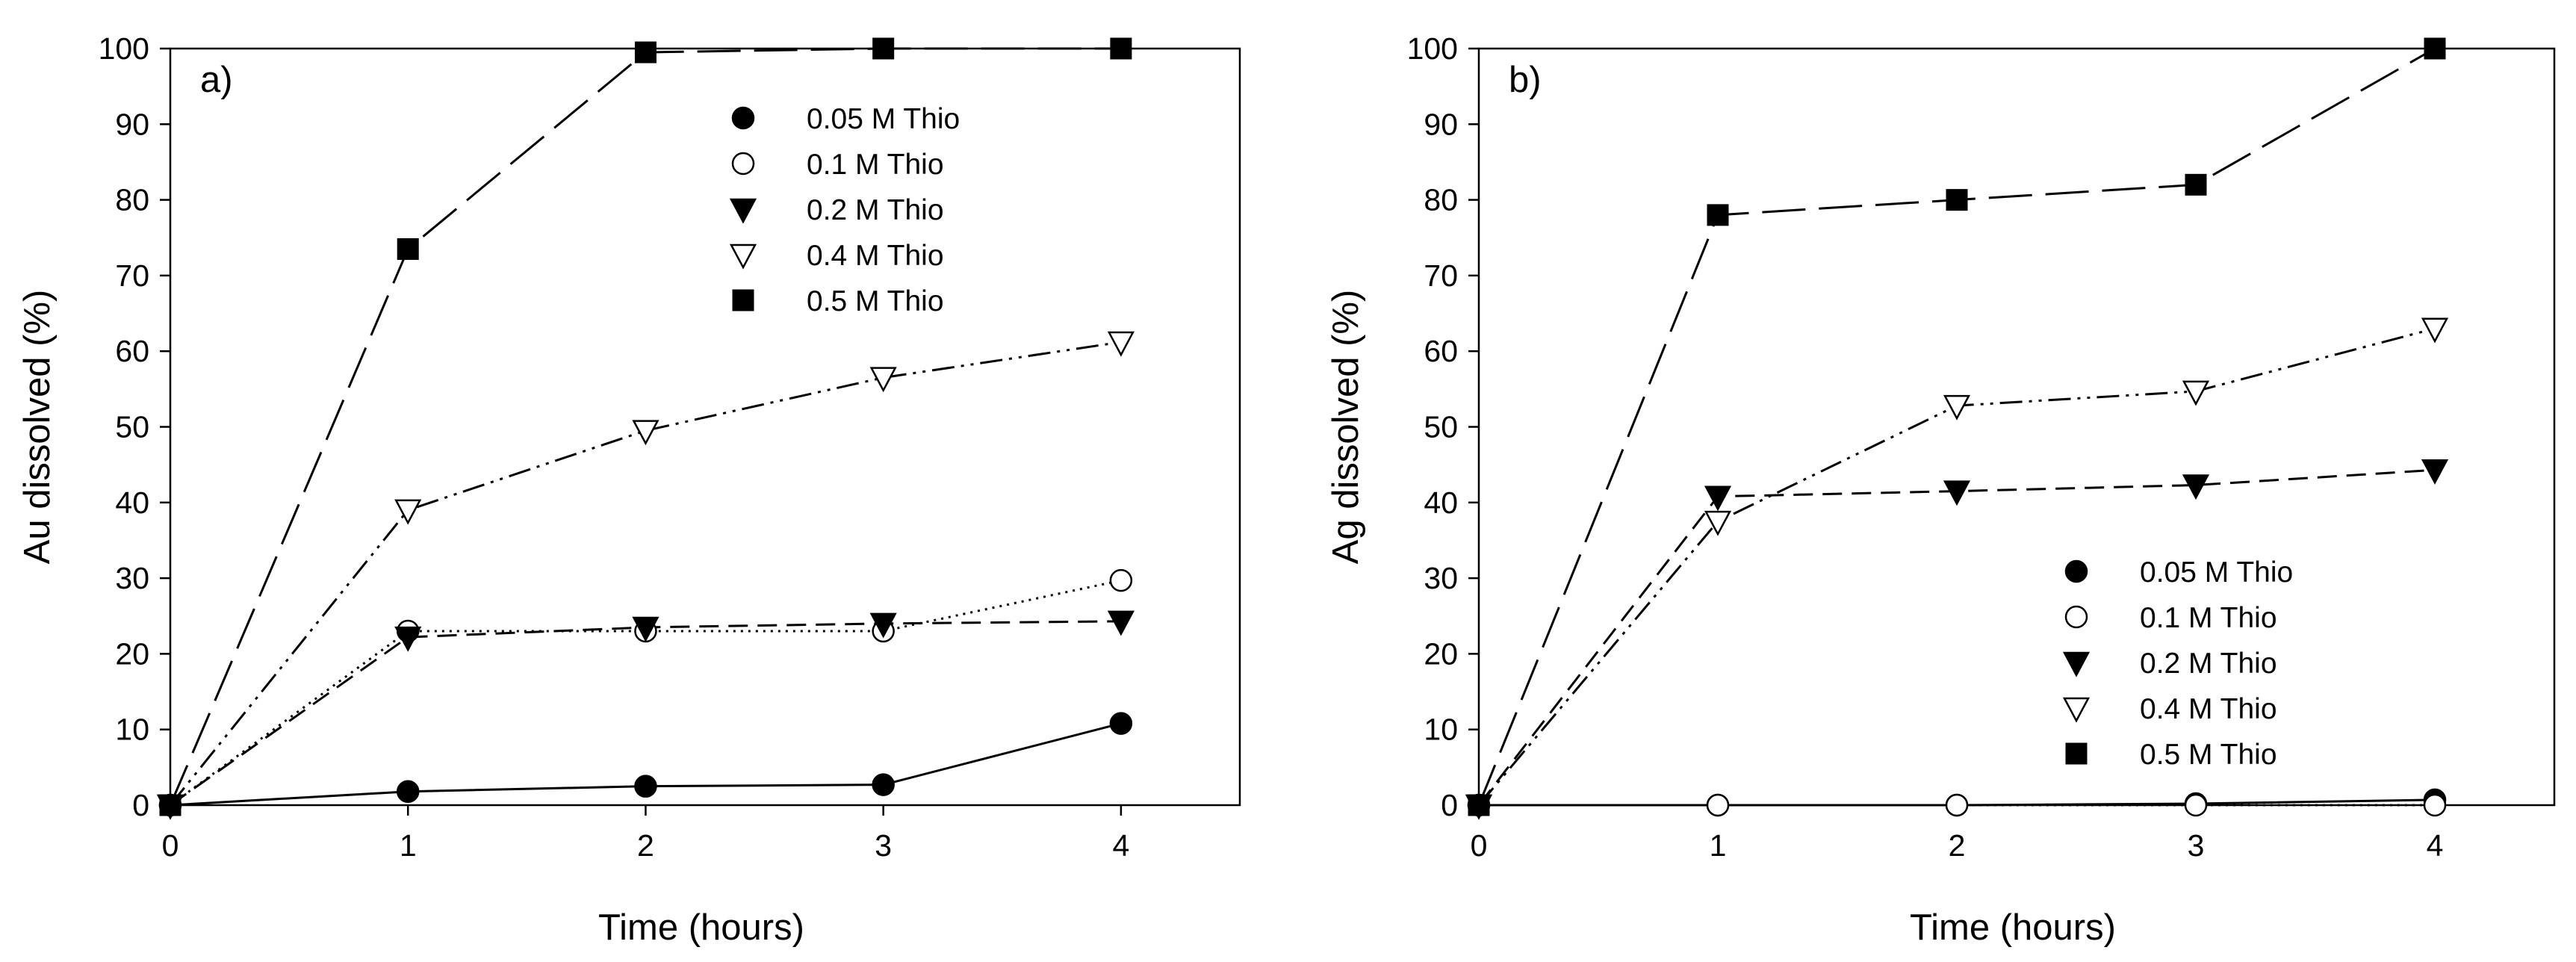 The width and height of the screenshot is (2576, 962). Describe the element at coordinates (646, 693) in the screenshot. I see `series-line-0-1-m-thio` at that location.